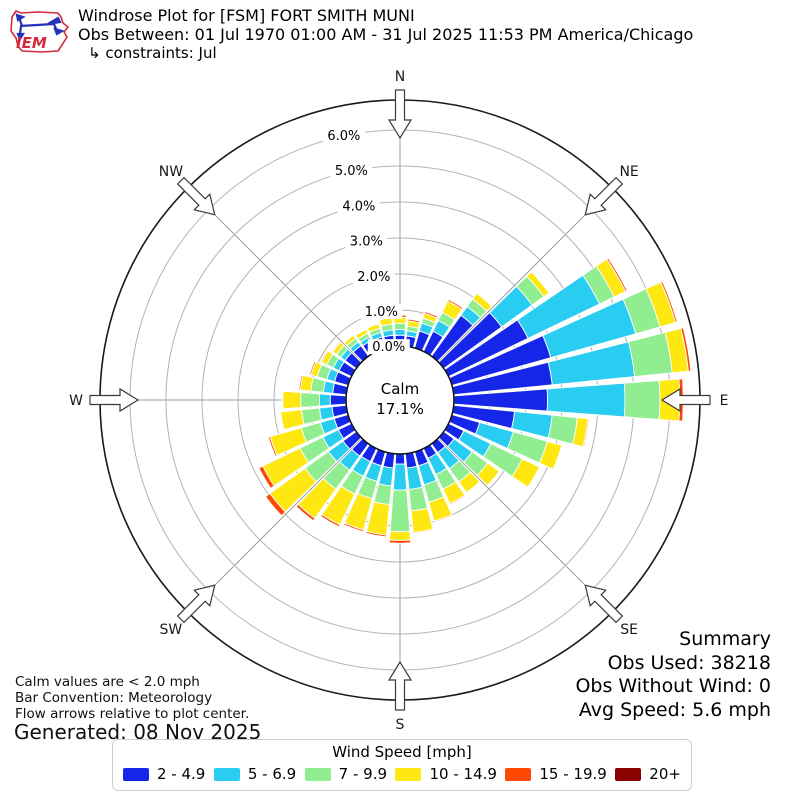 The image size is (800, 800). What do you see at coordinates (629, 630) in the screenshot?
I see `compass-label-se: SE` at bounding box center [629, 630].